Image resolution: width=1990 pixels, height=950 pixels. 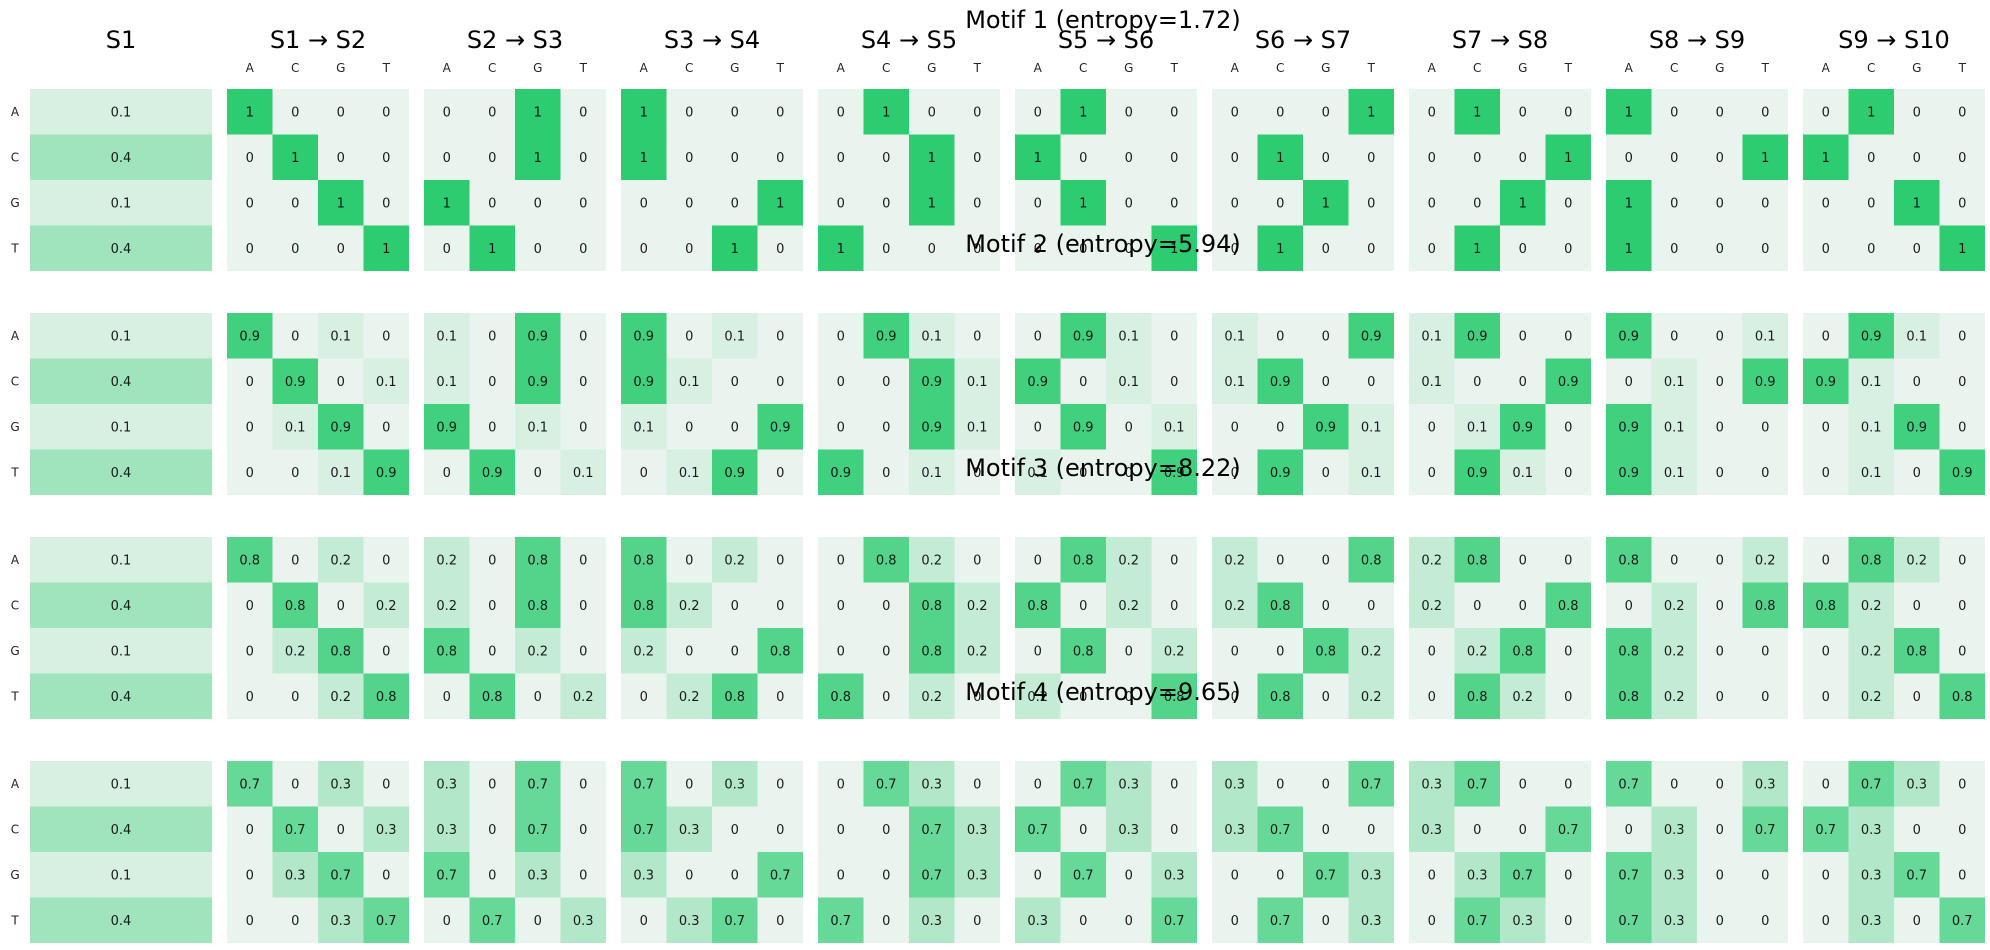 I want to click on motif-title-4: Motif 4 (entropy=9.65), so click(x=1103, y=692).